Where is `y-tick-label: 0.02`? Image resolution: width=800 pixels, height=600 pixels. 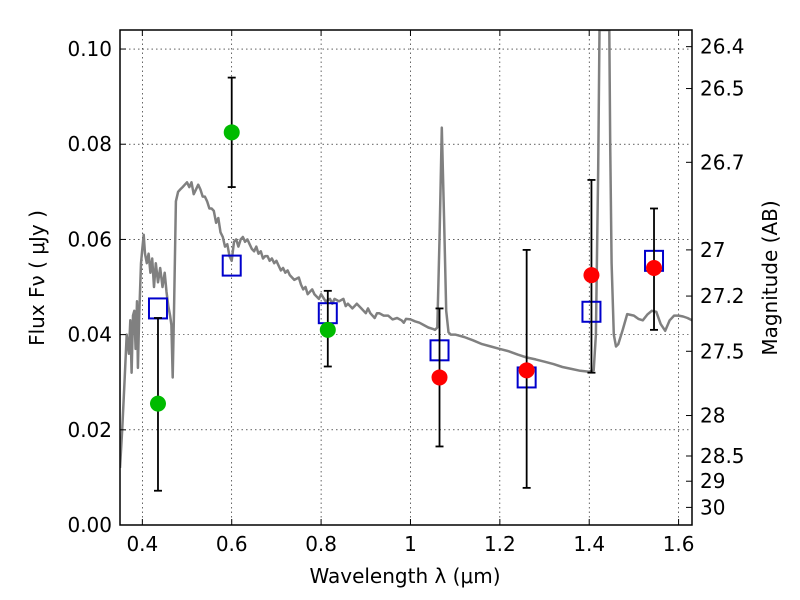 y-tick-label: 0.02 is located at coordinates (89, 430).